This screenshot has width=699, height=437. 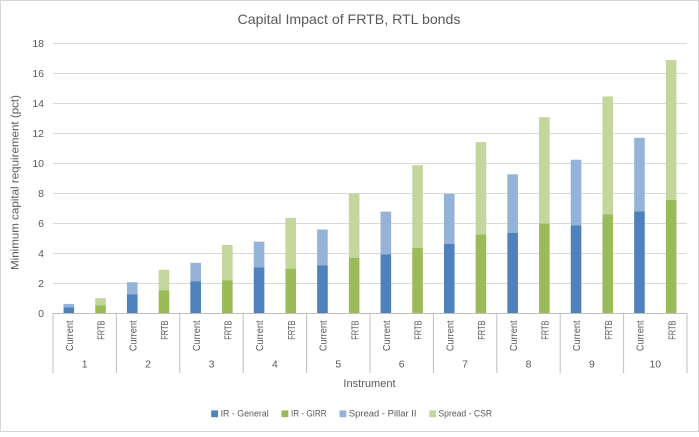 What do you see at coordinates (245, 414) in the screenshot?
I see `svg-text: IR - General` at bounding box center [245, 414].